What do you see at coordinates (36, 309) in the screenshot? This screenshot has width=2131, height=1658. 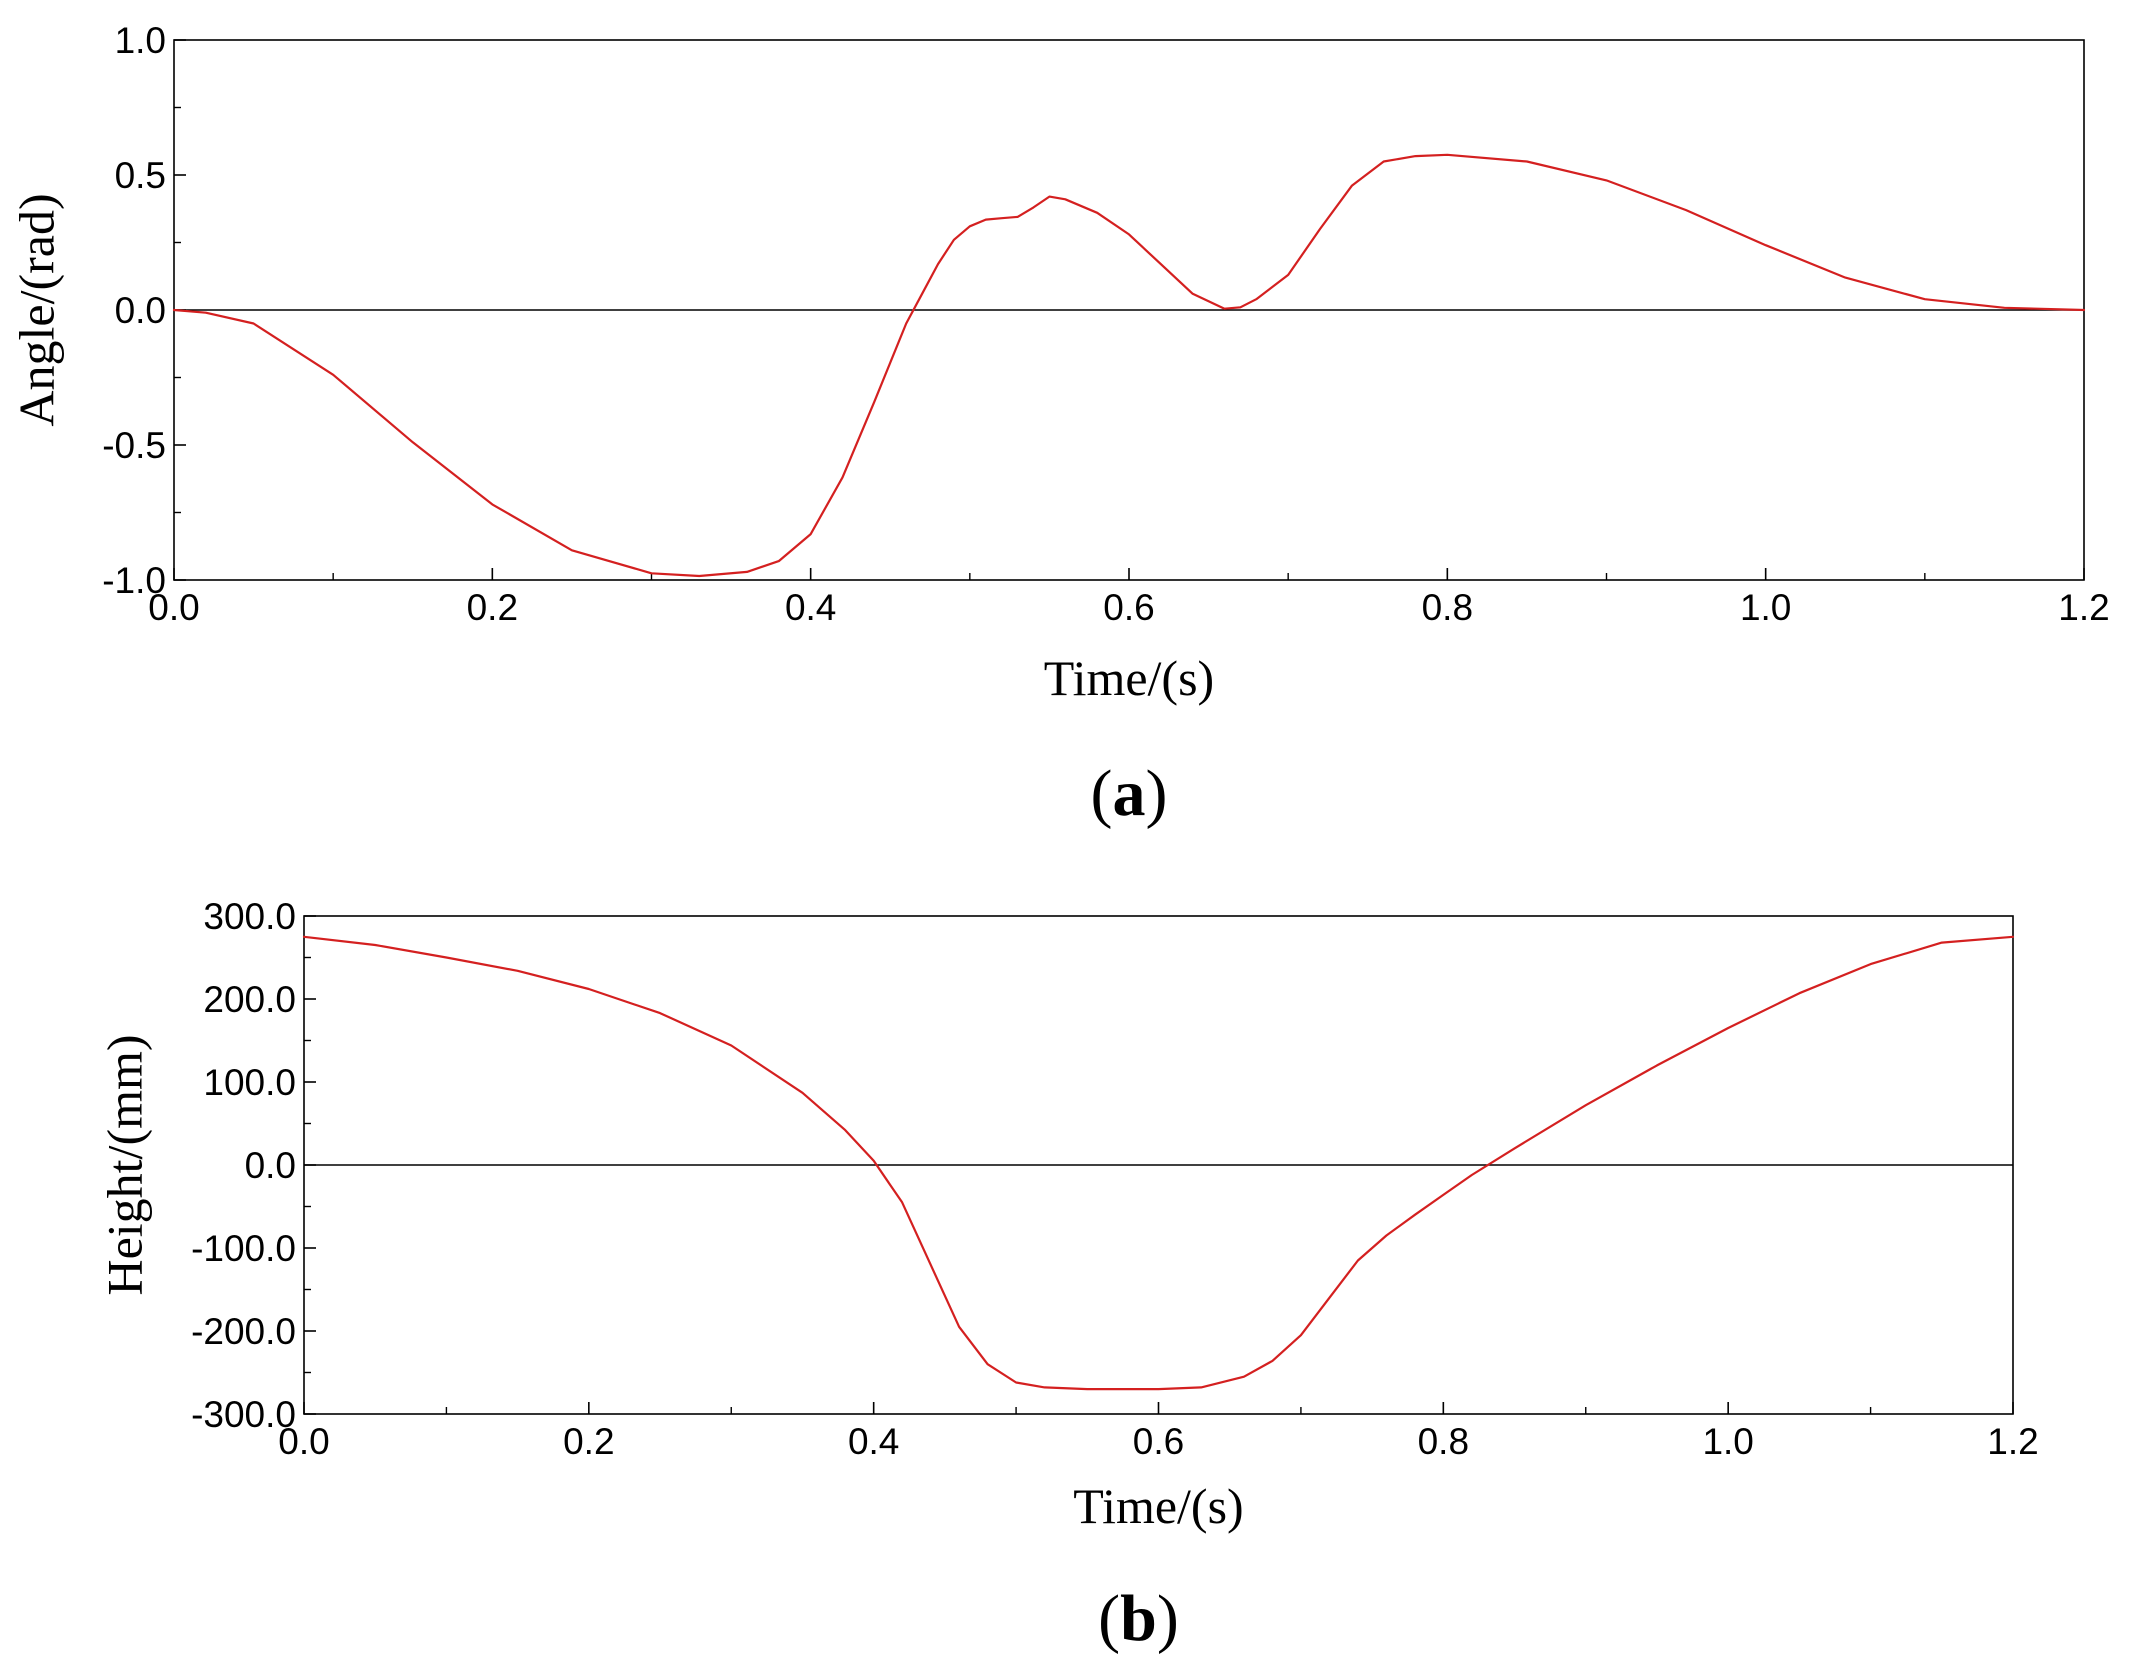 I see `chart-a-y-axis-label: Angle/(rad)` at bounding box center [36, 309].